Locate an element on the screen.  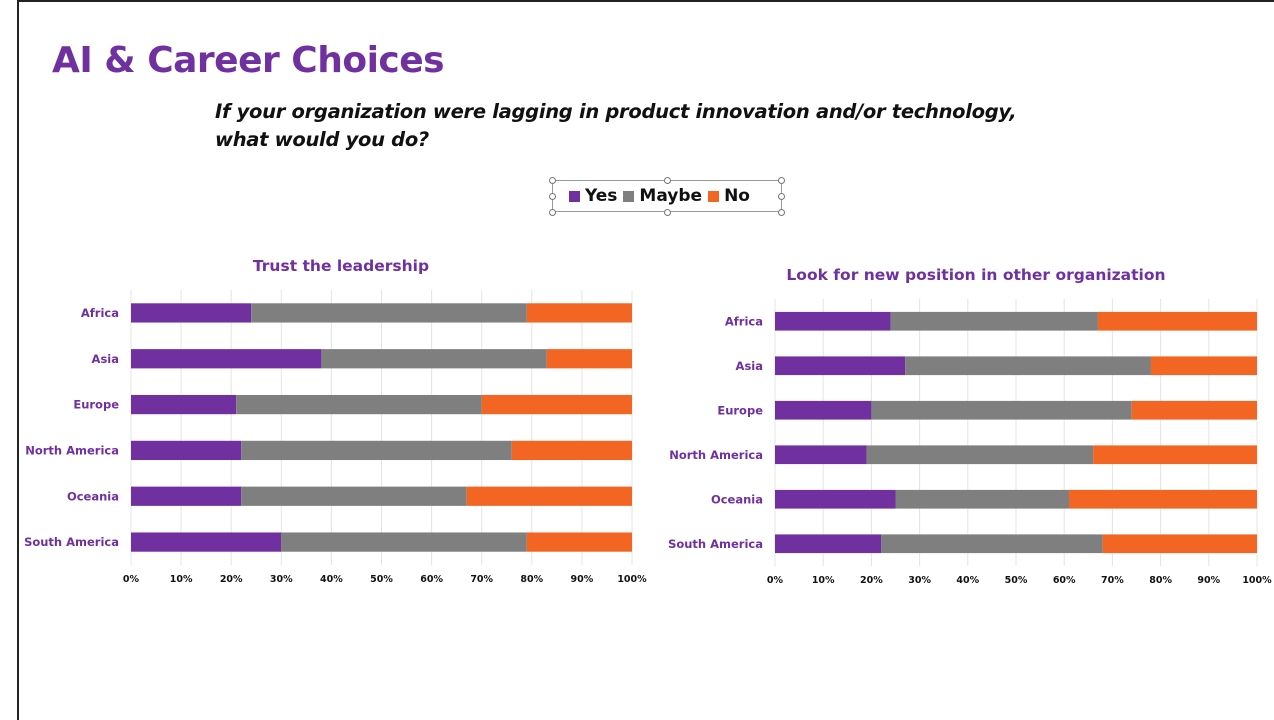
question-line-2: what would you do? is located at coordinates (322, 139).